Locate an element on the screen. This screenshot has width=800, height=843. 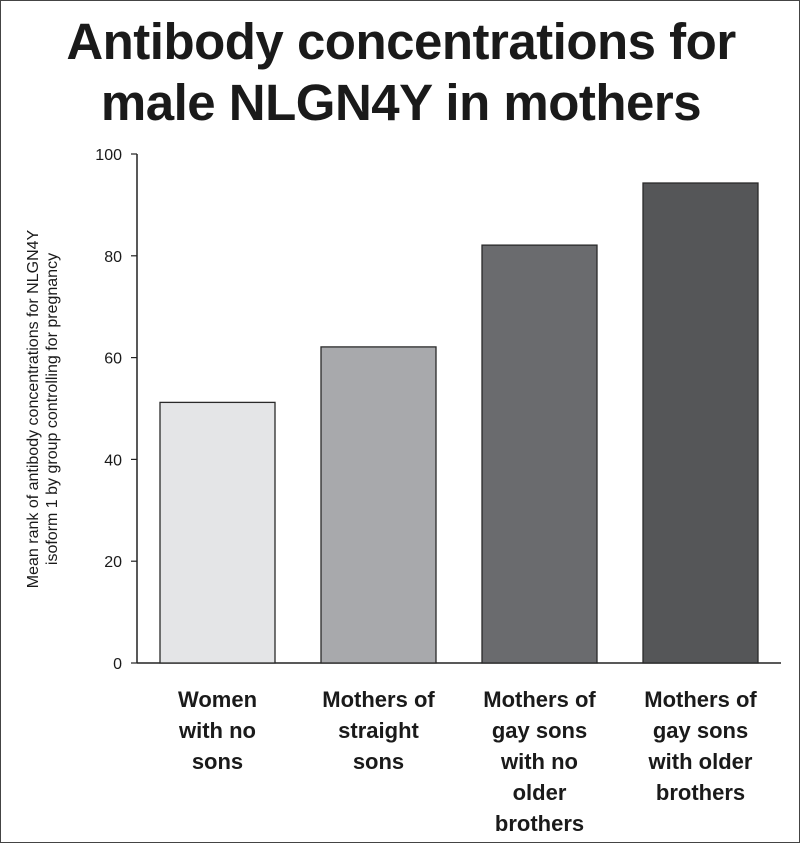
y-tick-label: 20 is located at coordinates (113, 562).